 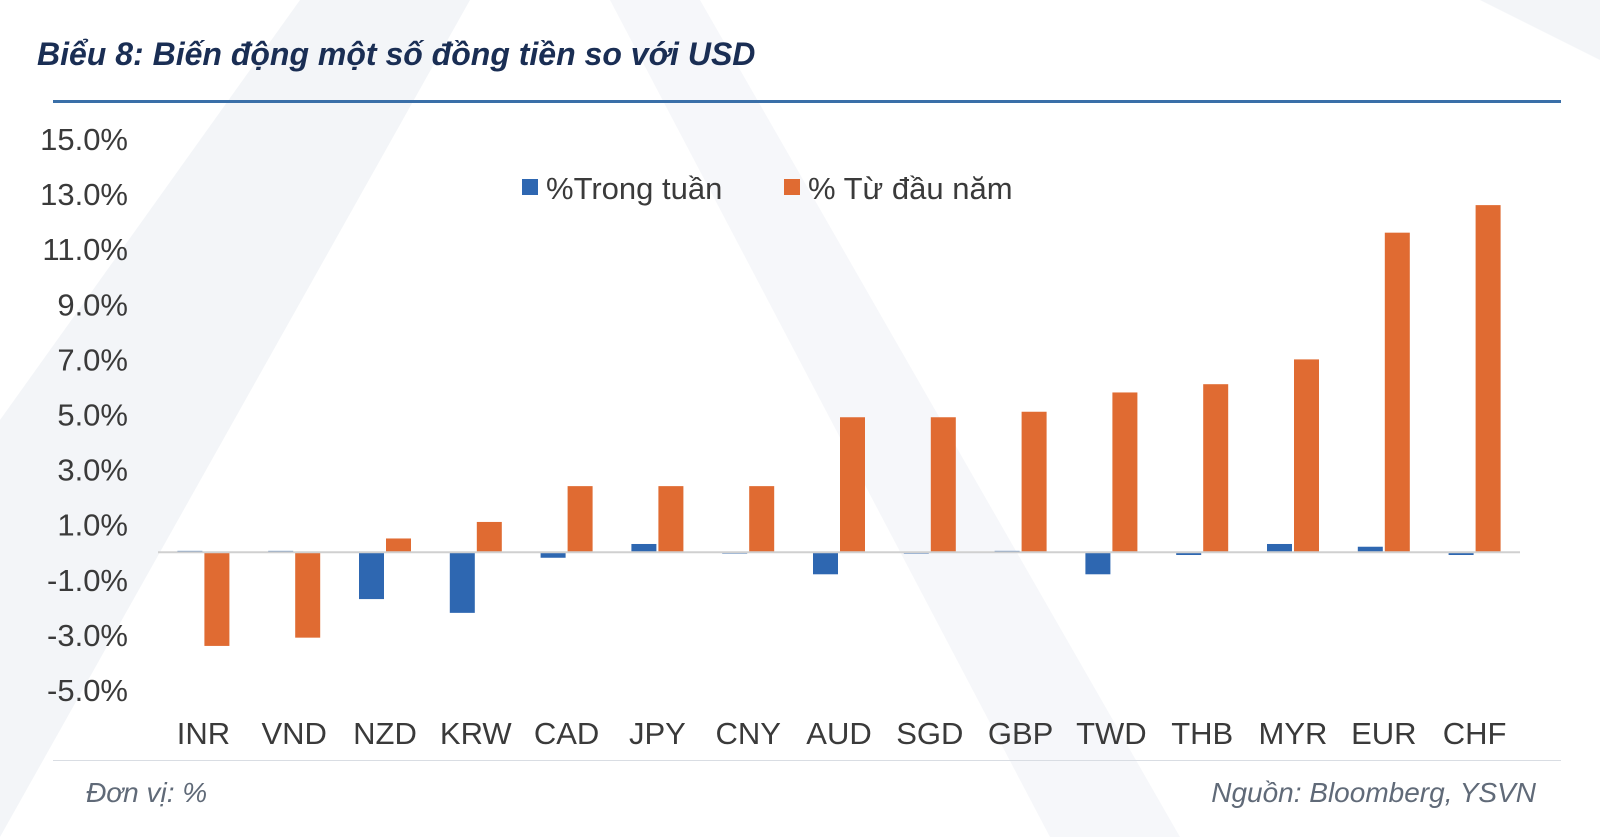 What do you see at coordinates (807, 101) in the screenshot?
I see `title-divider` at bounding box center [807, 101].